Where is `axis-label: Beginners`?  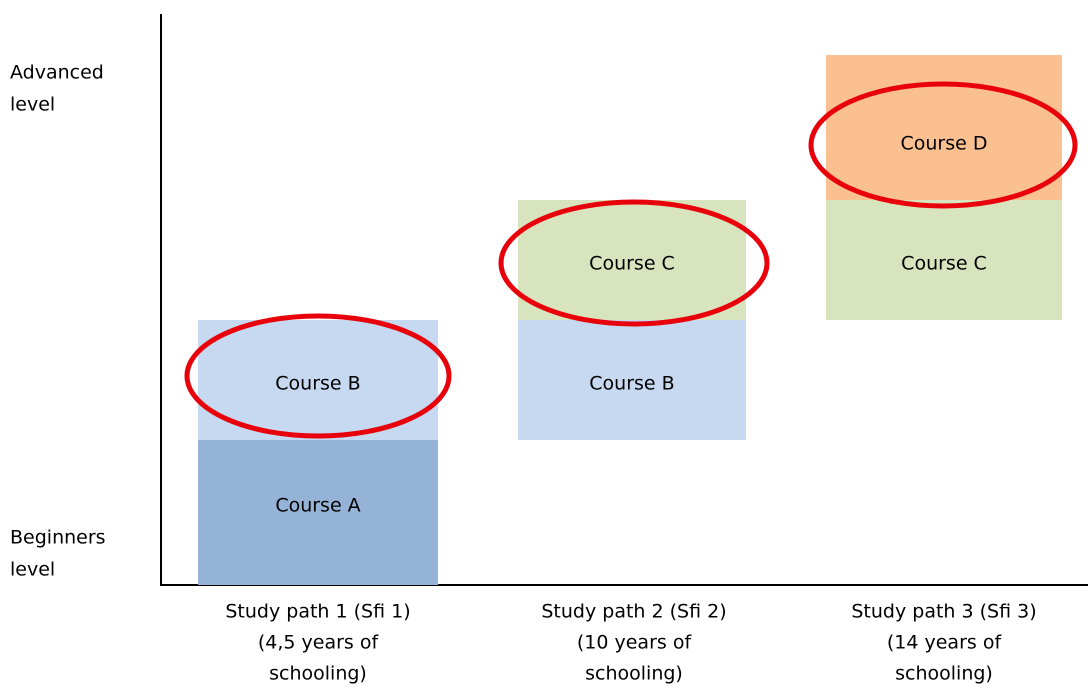
axis-label: Beginners is located at coordinates (58, 538).